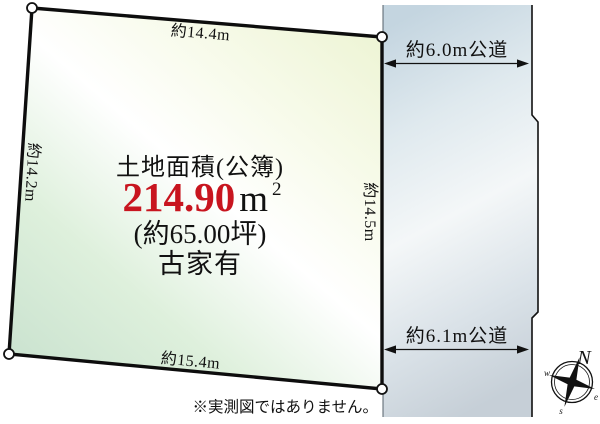  I want to click on area-unit-superscript: 2, so click(277, 189).